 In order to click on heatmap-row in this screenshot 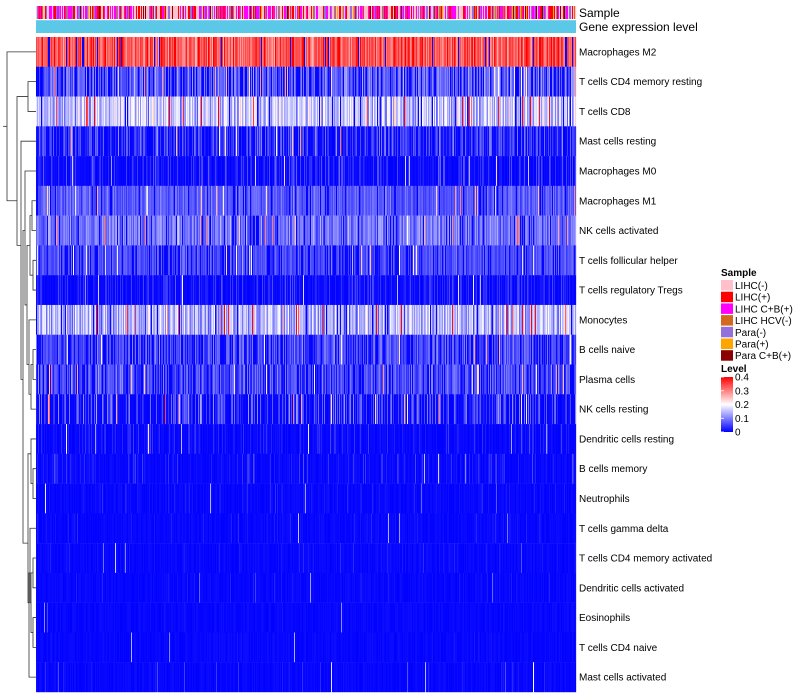, I will do `click(306, 260)`.